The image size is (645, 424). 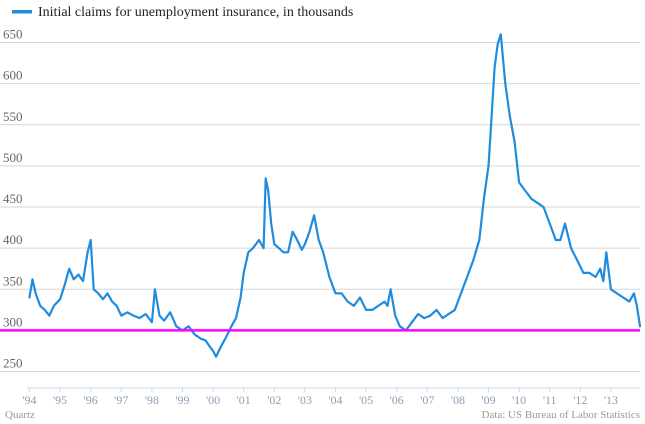 I want to click on x-tick-label: '10, so click(x=519, y=400).